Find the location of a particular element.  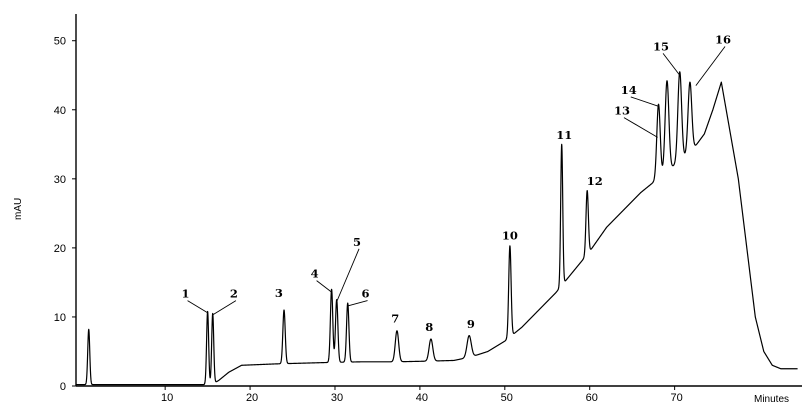

peak-label-6: 6 is located at coordinates (366, 294).